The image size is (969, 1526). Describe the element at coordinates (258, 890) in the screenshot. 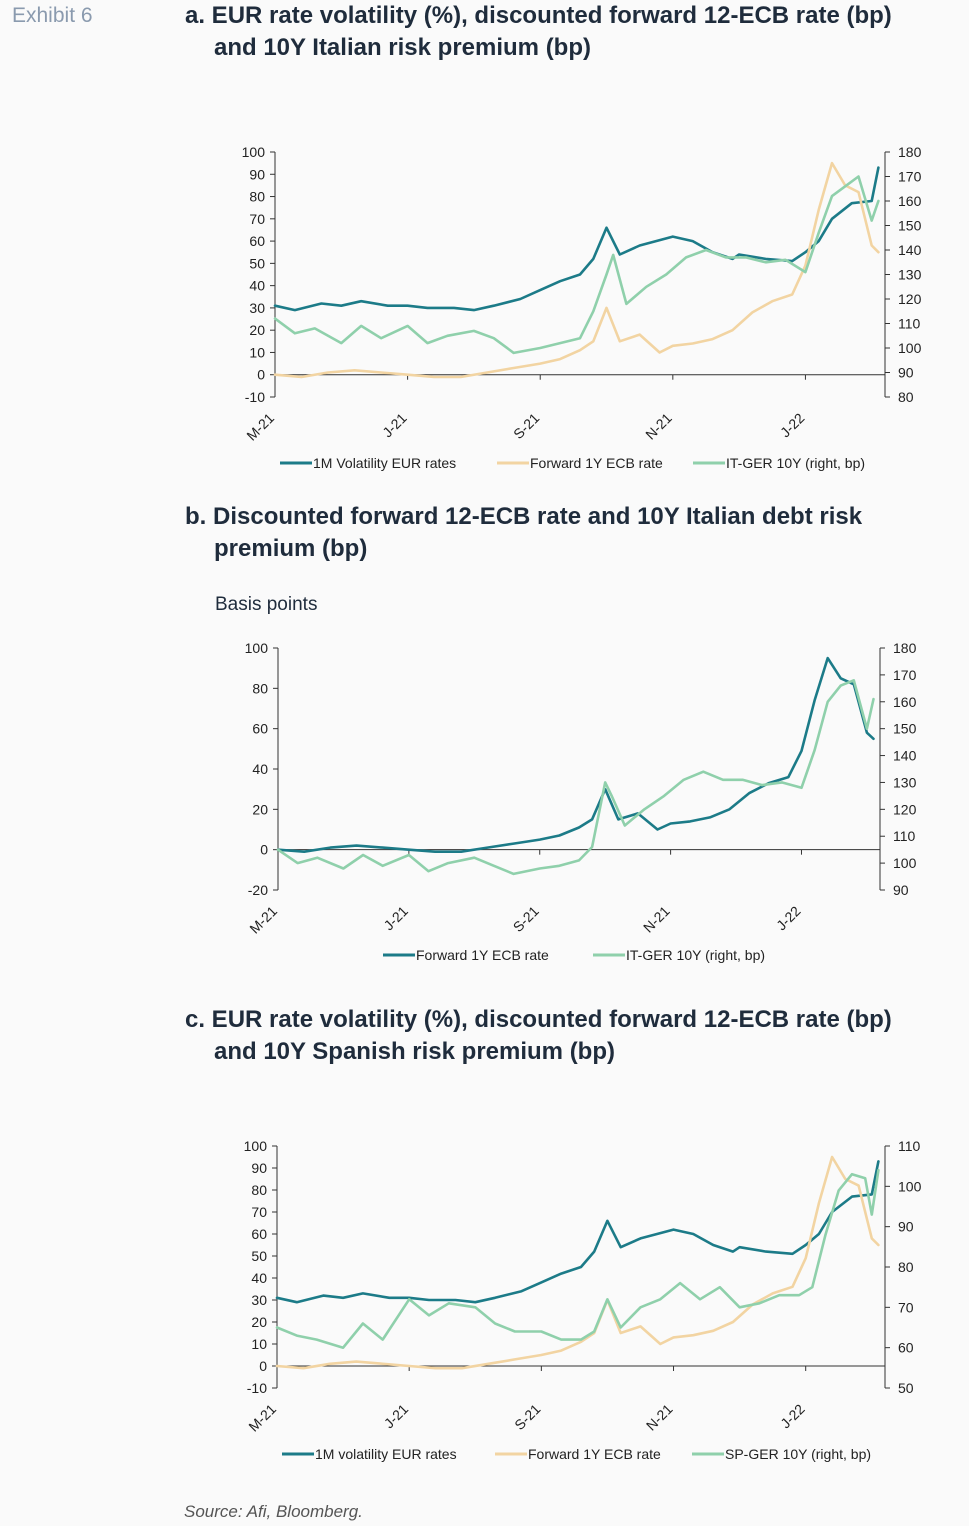

I see `left-y-tick-label: -20` at that location.